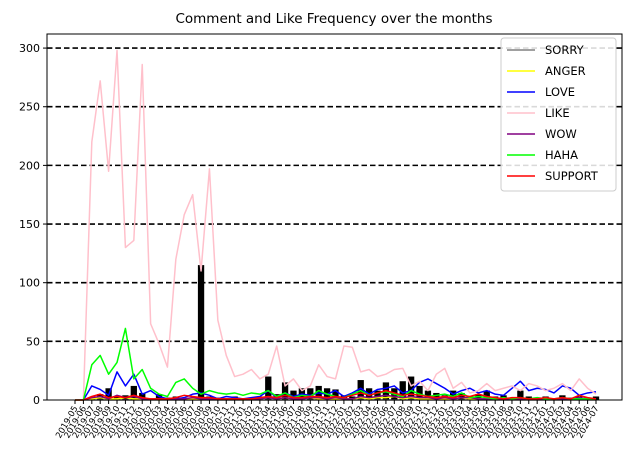 Image resolution: width=632 pixels, height=465 pixels. I want to click on y-tick-label-100: 100, so click(29, 283).